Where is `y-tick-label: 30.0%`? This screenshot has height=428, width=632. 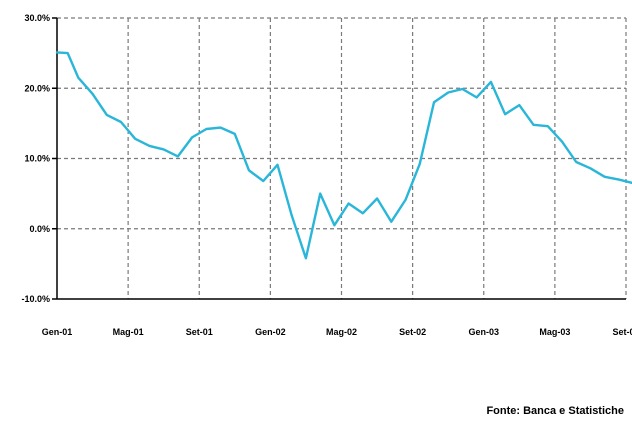
y-tick-label: 30.0% is located at coordinates (37, 18).